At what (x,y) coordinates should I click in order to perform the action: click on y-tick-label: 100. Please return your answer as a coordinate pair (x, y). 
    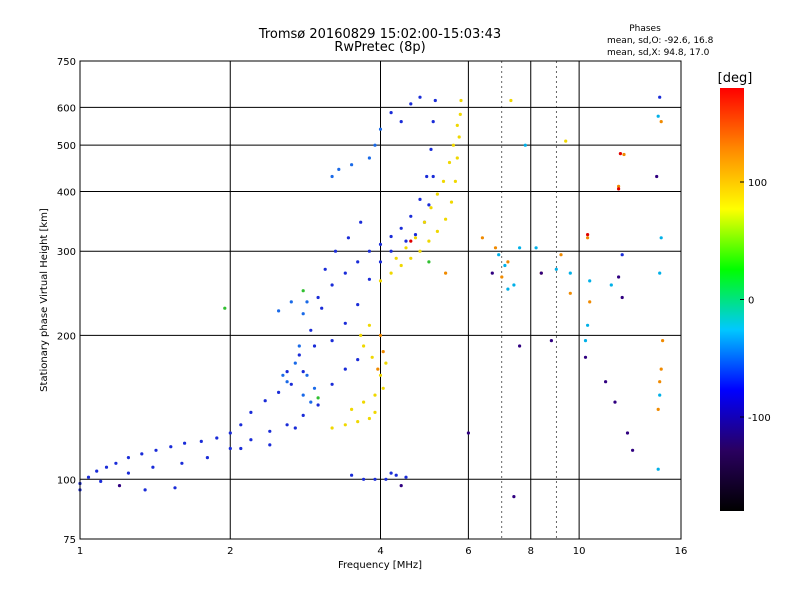
    Looking at the image, I should click on (66, 480).